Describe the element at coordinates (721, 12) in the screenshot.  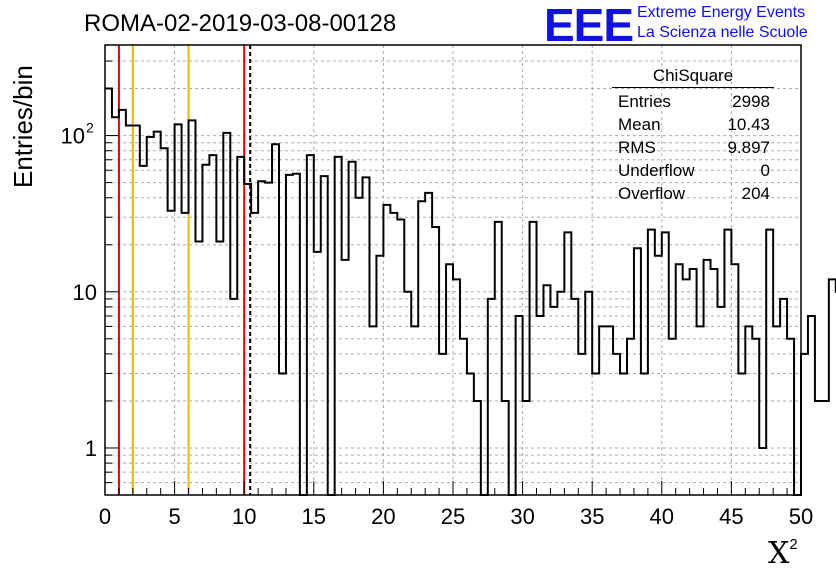
I see `logo-caption-line-1: Extreme Energy Events` at that location.